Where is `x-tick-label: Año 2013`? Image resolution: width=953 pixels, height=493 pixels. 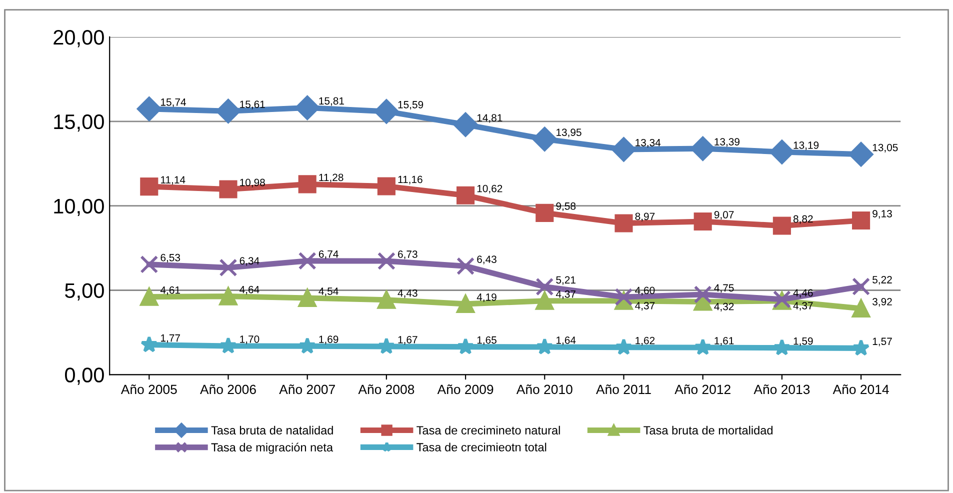
x-tick-label: Año 2013 is located at coordinates (782, 389).